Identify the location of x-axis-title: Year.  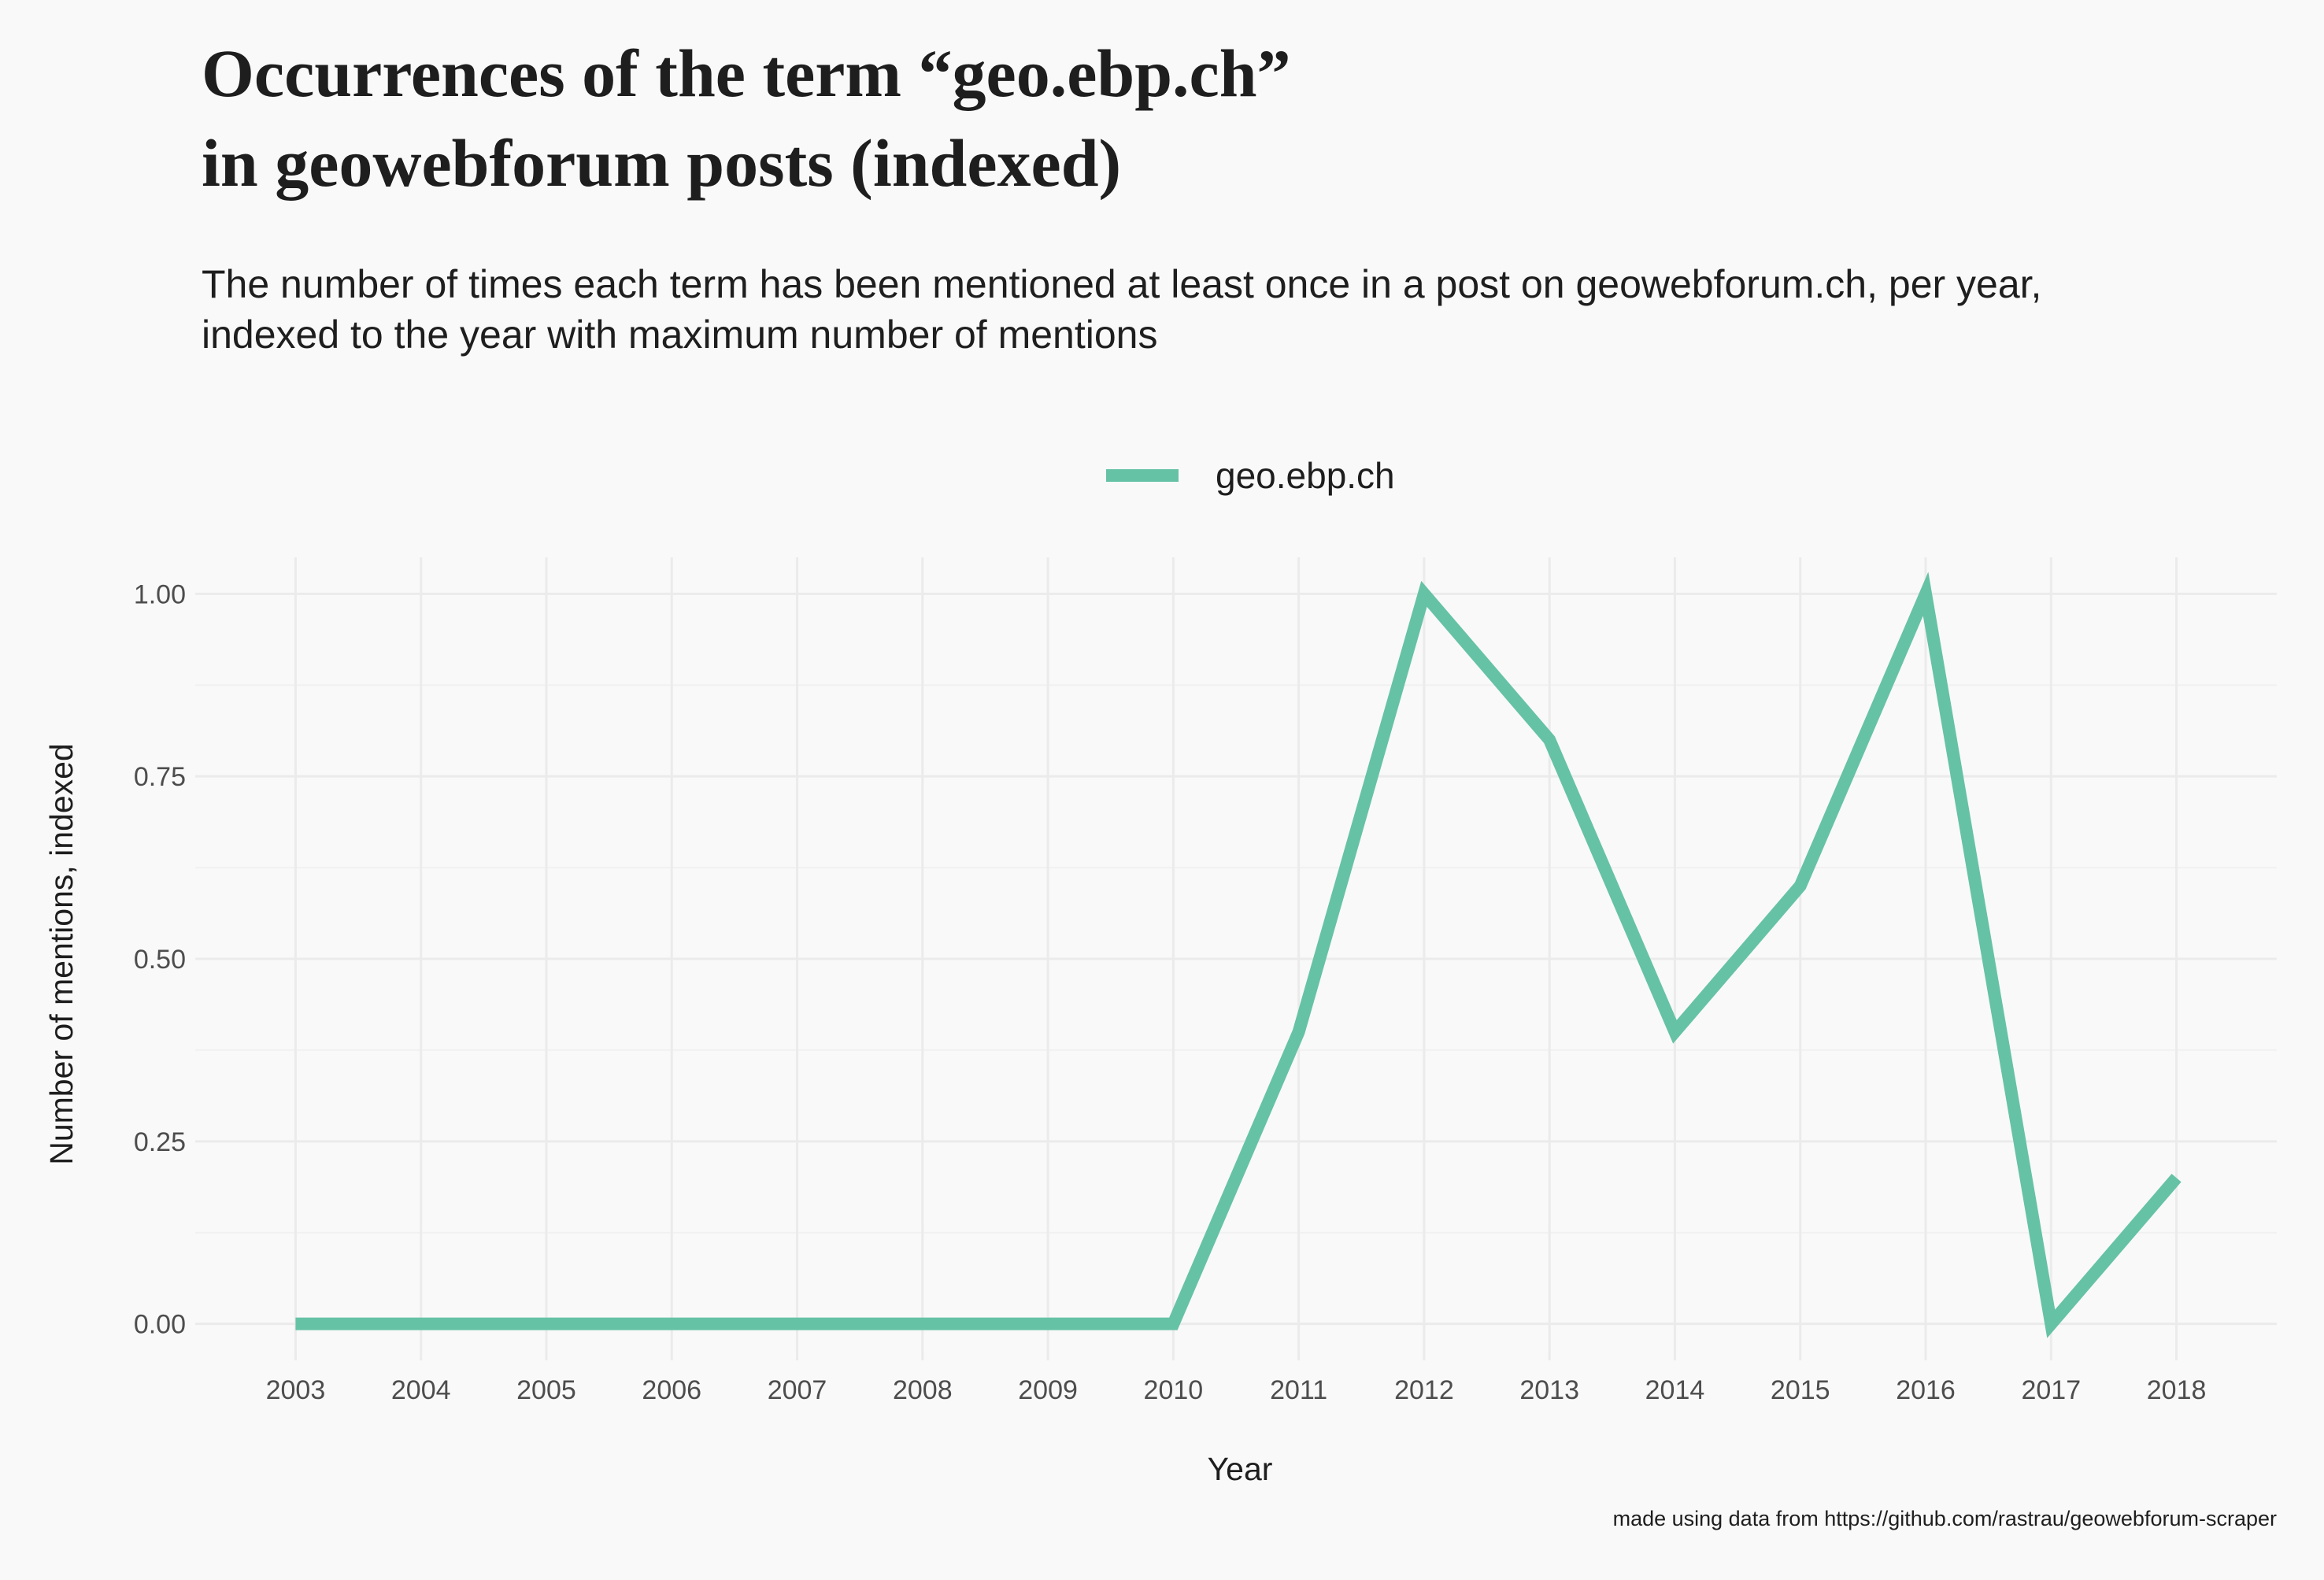
(1240, 1469).